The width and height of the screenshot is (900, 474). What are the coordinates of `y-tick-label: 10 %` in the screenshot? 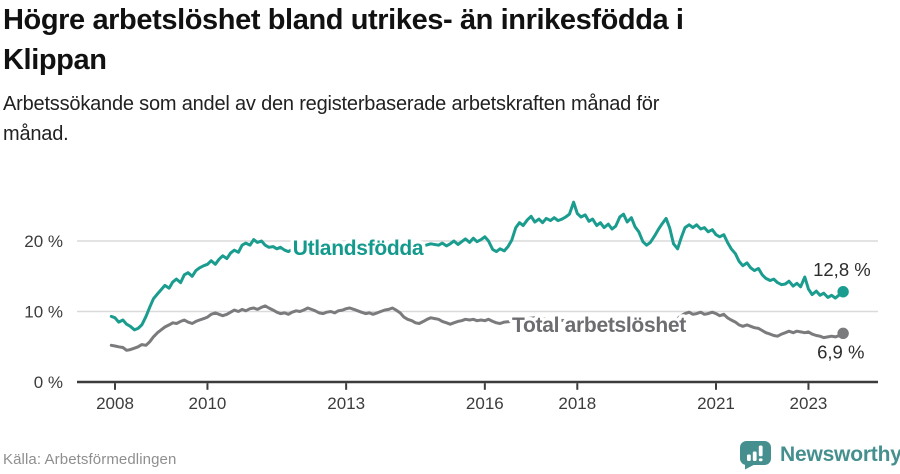 It's located at (43, 312).